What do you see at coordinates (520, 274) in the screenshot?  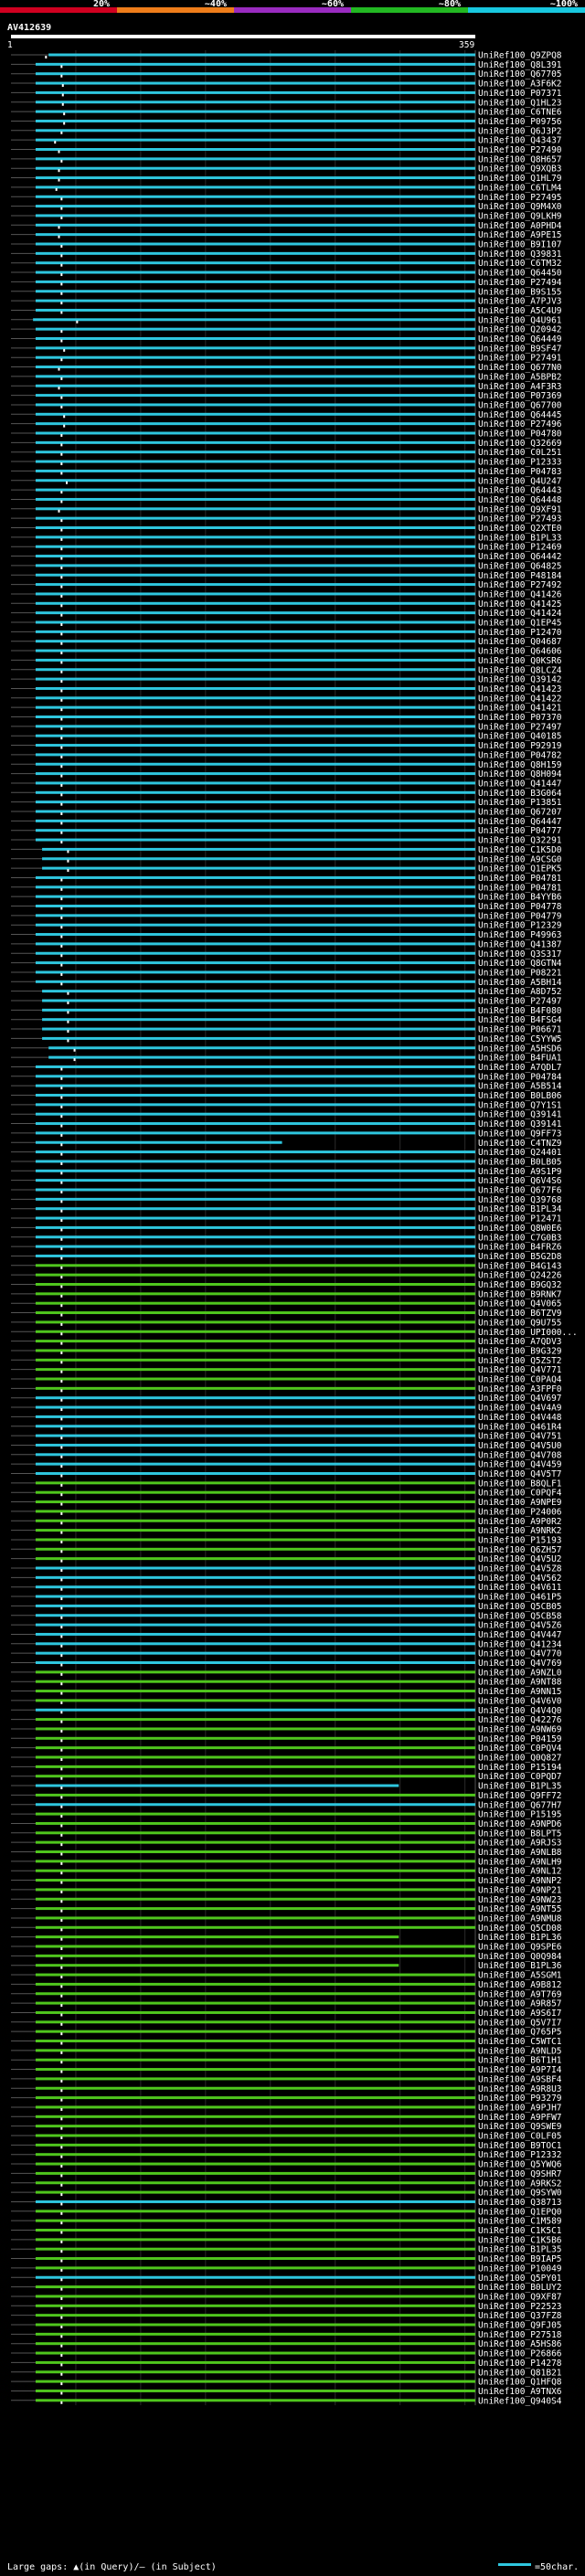 I see `hit-label: UniRef100_Q64450` at bounding box center [520, 274].